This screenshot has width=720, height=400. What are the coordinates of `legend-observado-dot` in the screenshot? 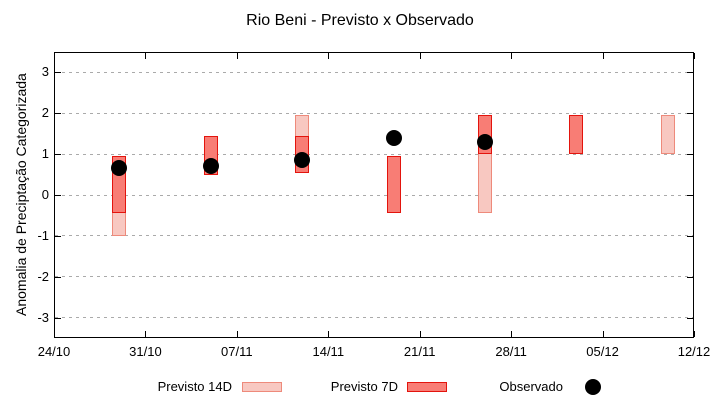 It's located at (593, 387).